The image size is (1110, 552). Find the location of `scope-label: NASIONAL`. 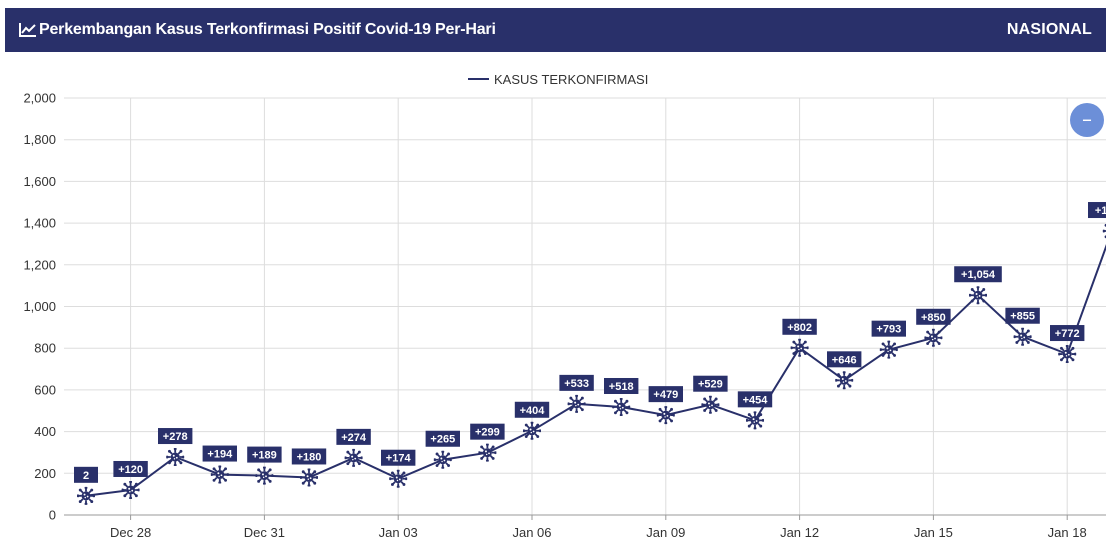

scope-label: NASIONAL is located at coordinates (1049, 29).